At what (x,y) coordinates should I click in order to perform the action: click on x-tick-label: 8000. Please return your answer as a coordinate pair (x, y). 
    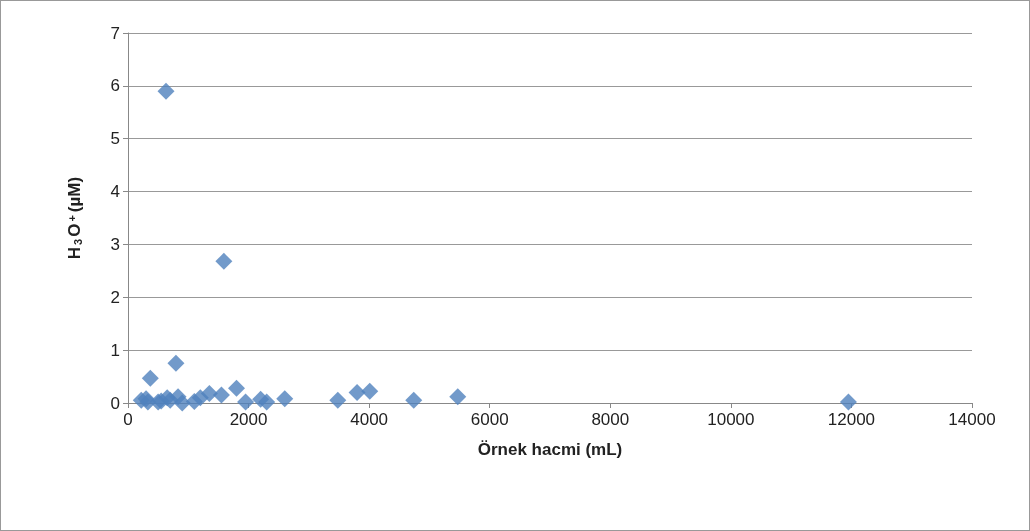
    Looking at the image, I should click on (610, 419).